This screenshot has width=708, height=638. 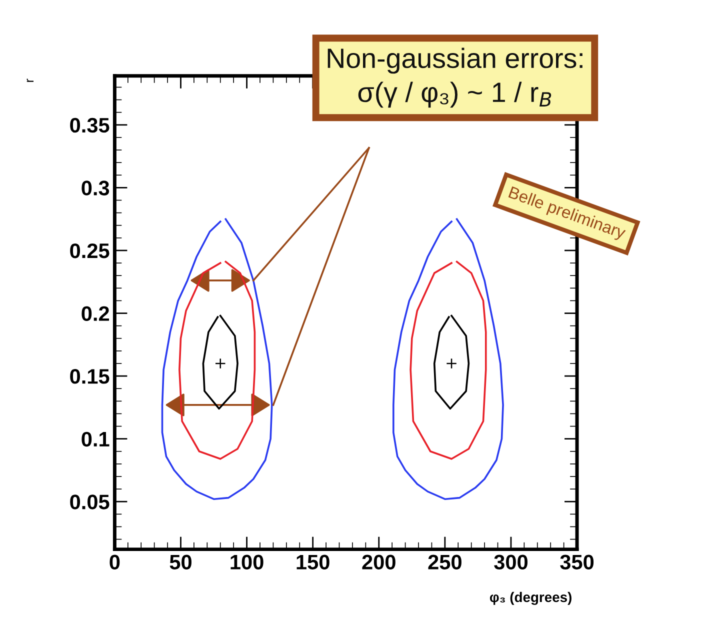 What do you see at coordinates (455, 95) in the screenshot?
I see `annotation: σ(γ / φ₃) ~ 1 / r$_{B}$` at bounding box center [455, 95].